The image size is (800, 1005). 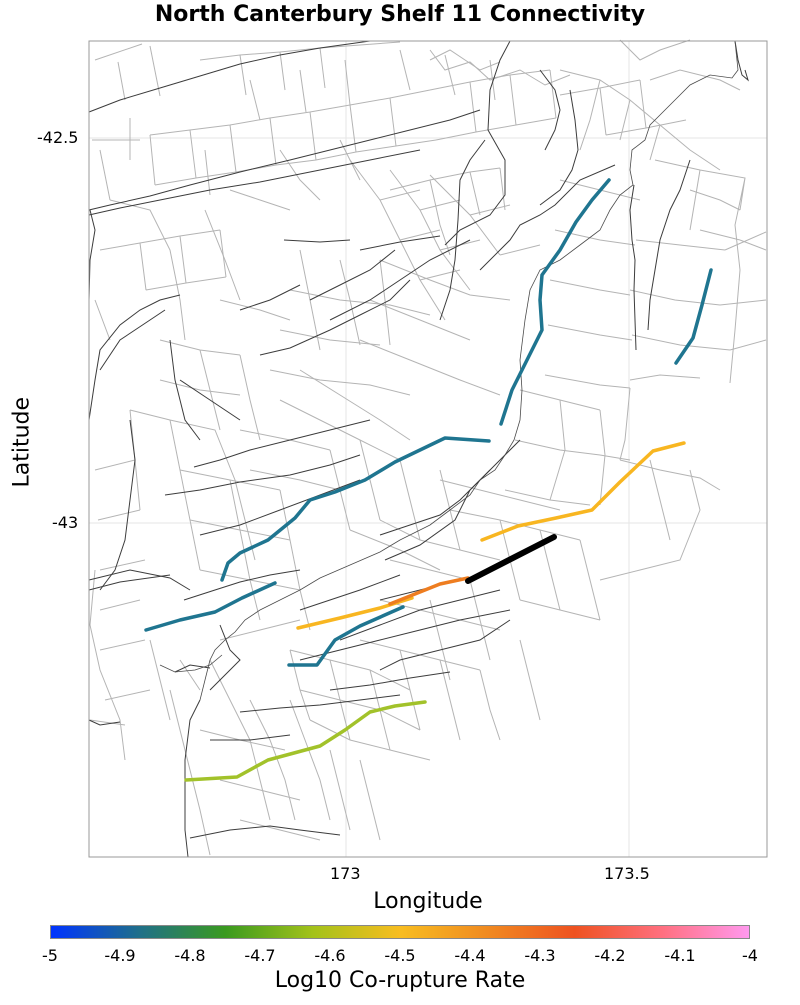 What do you see at coordinates (400, 14) in the screenshot?
I see `map-title: North Canterbury Shelf 11 Connectivity` at bounding box center [400, 14].